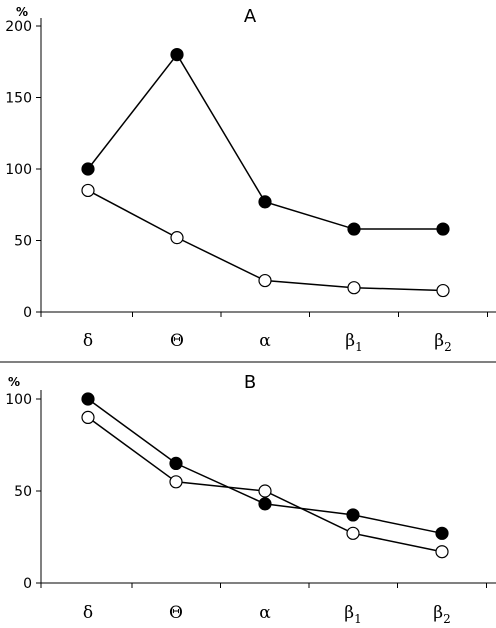 This screenshot has height=628, width=496. I want to click on panel-b-y-tick-label: 0, so click(27, 584).